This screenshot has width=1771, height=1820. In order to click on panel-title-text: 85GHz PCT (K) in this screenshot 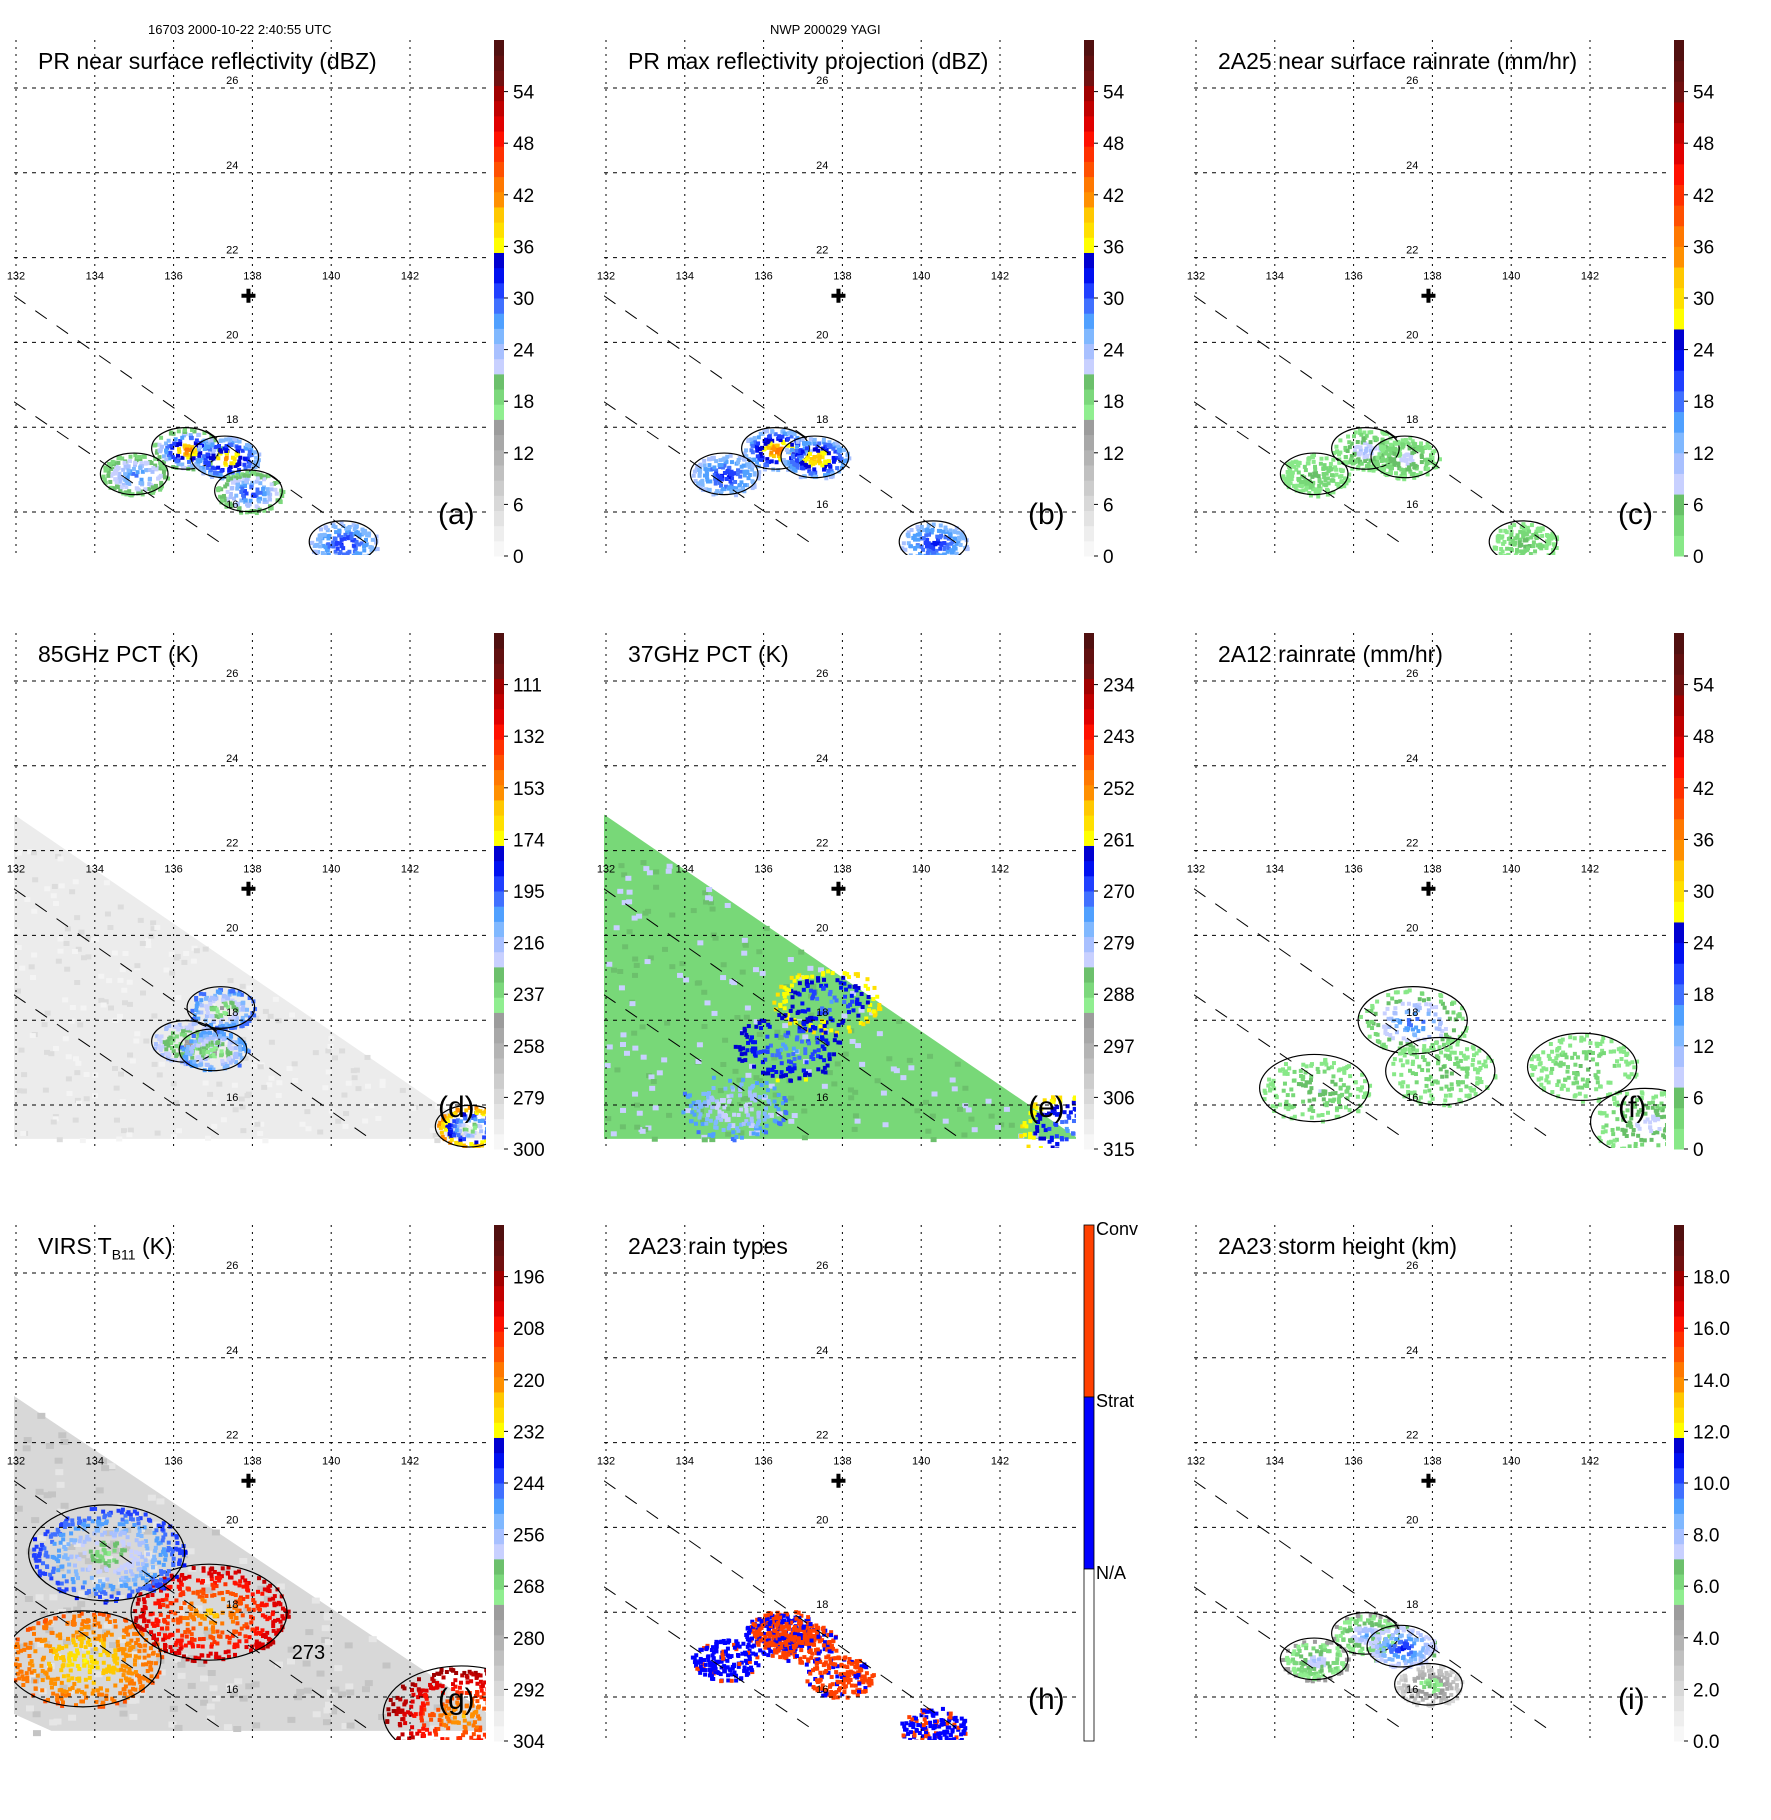, I will do `click(118, 654)`.